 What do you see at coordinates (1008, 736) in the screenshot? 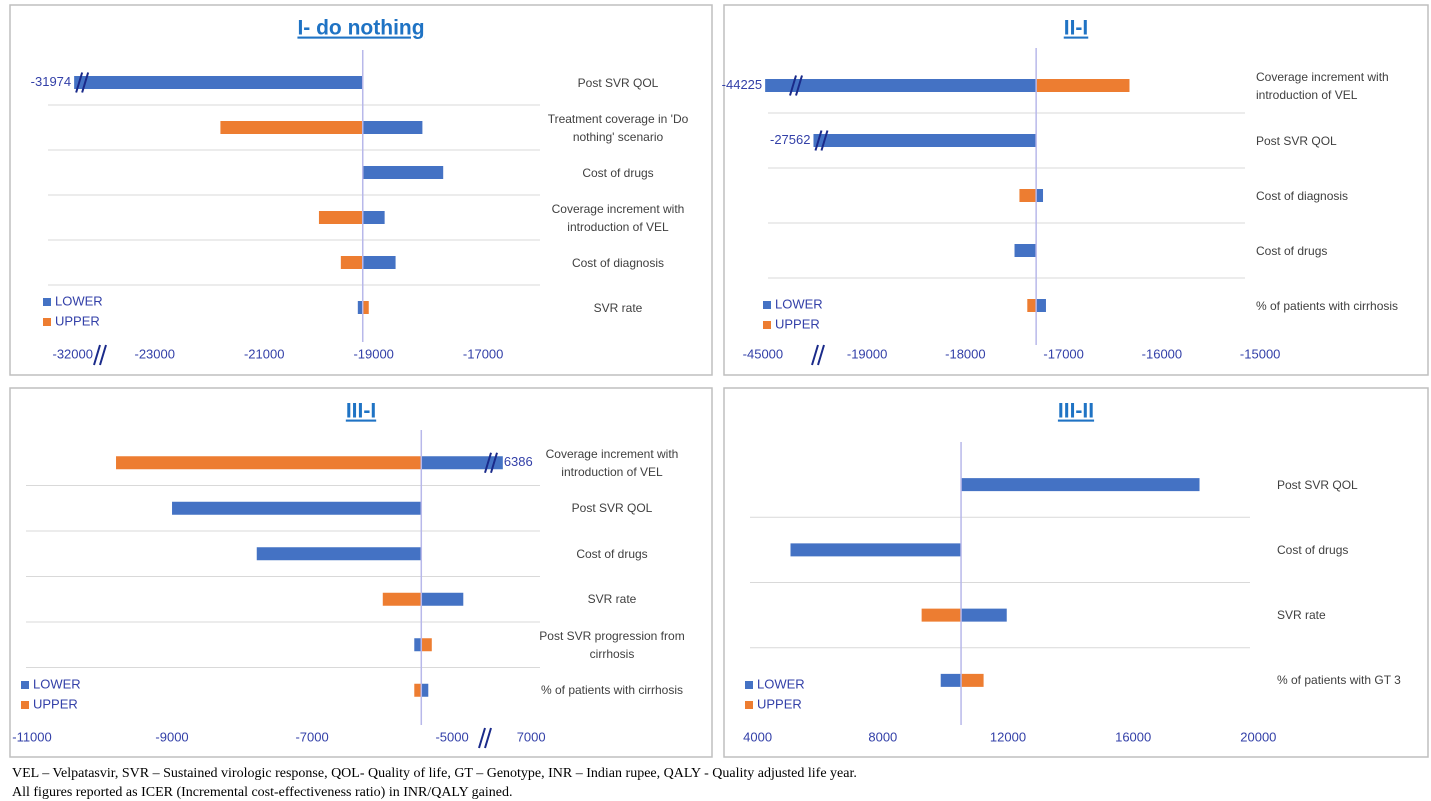
I see `x-tick-label: 12000` at bounding box center [1008, 736].